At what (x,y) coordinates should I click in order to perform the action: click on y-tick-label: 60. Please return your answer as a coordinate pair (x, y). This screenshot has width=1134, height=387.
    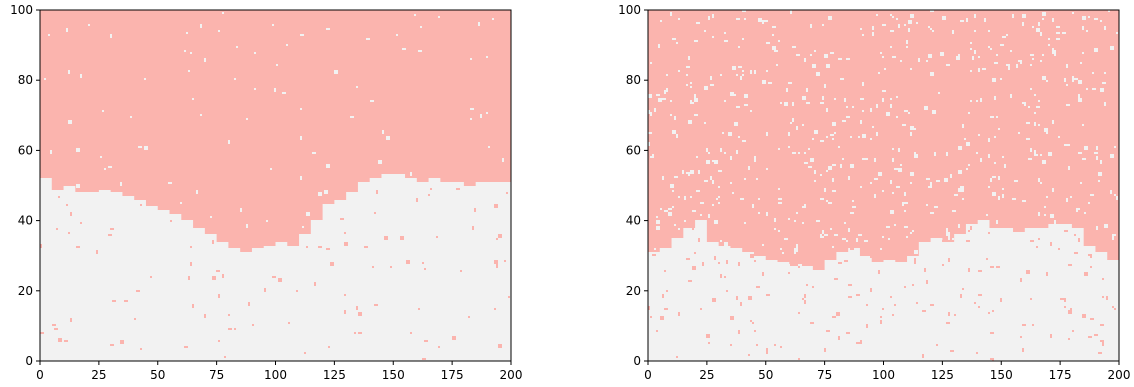
    Looking at the image, I should click on (633, 150).